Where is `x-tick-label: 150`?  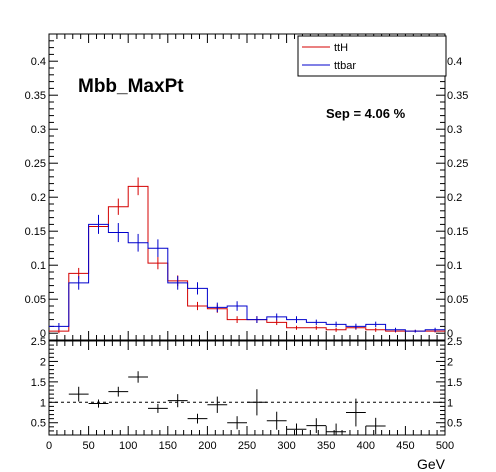
x-tick-label: 150 is located at coordinates (168, 446).